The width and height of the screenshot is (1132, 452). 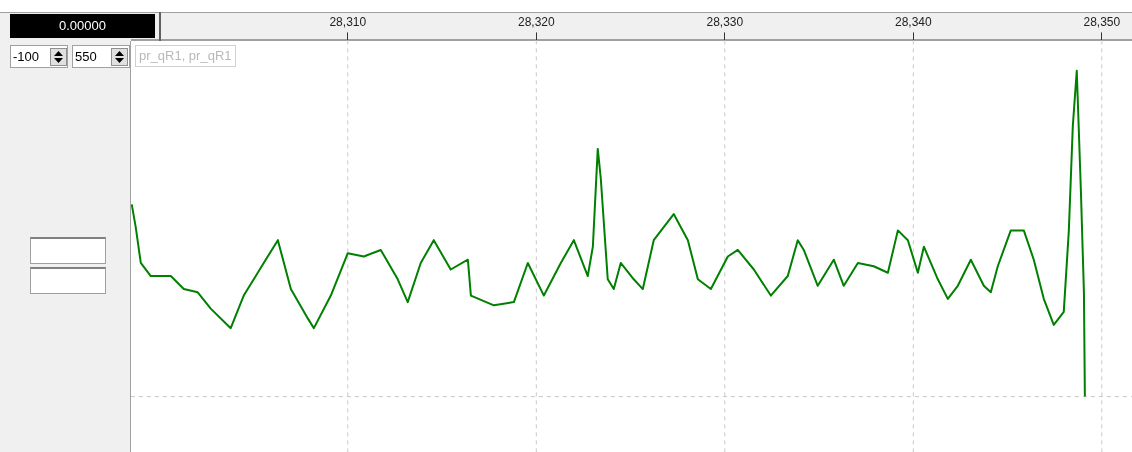 What do you see at coordinates (536, 21) in the screenshot?
I see `x-tick-label: 28,320` at bounding box center [536, 21].